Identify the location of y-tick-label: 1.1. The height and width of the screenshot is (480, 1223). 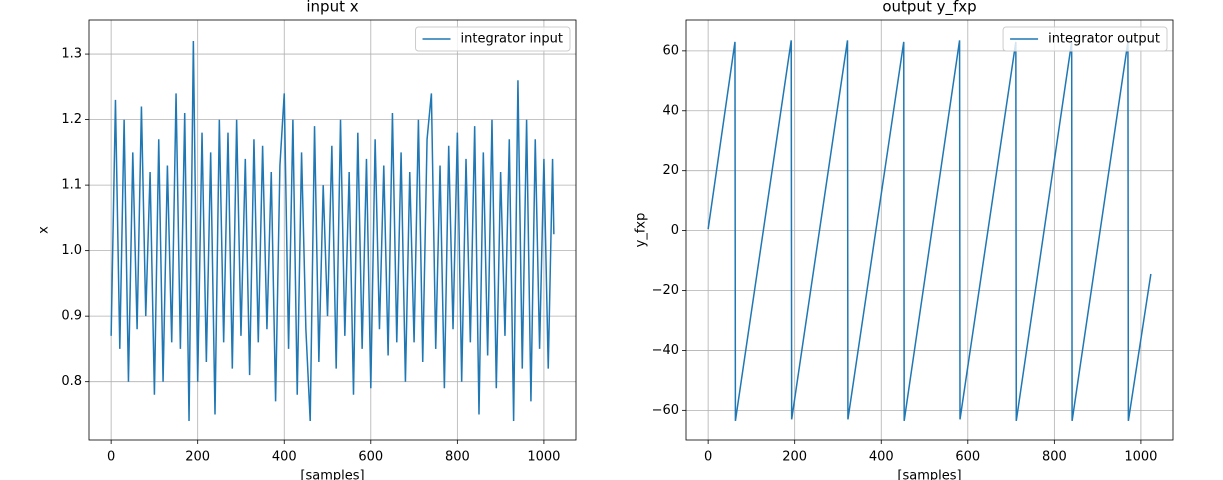
(71, 185).